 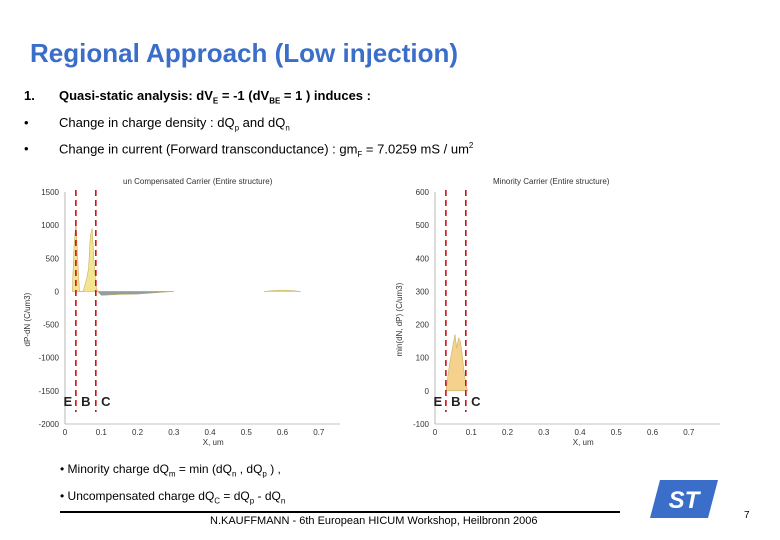 I want to click on st-logo: ST, so click(x=684, y=499).